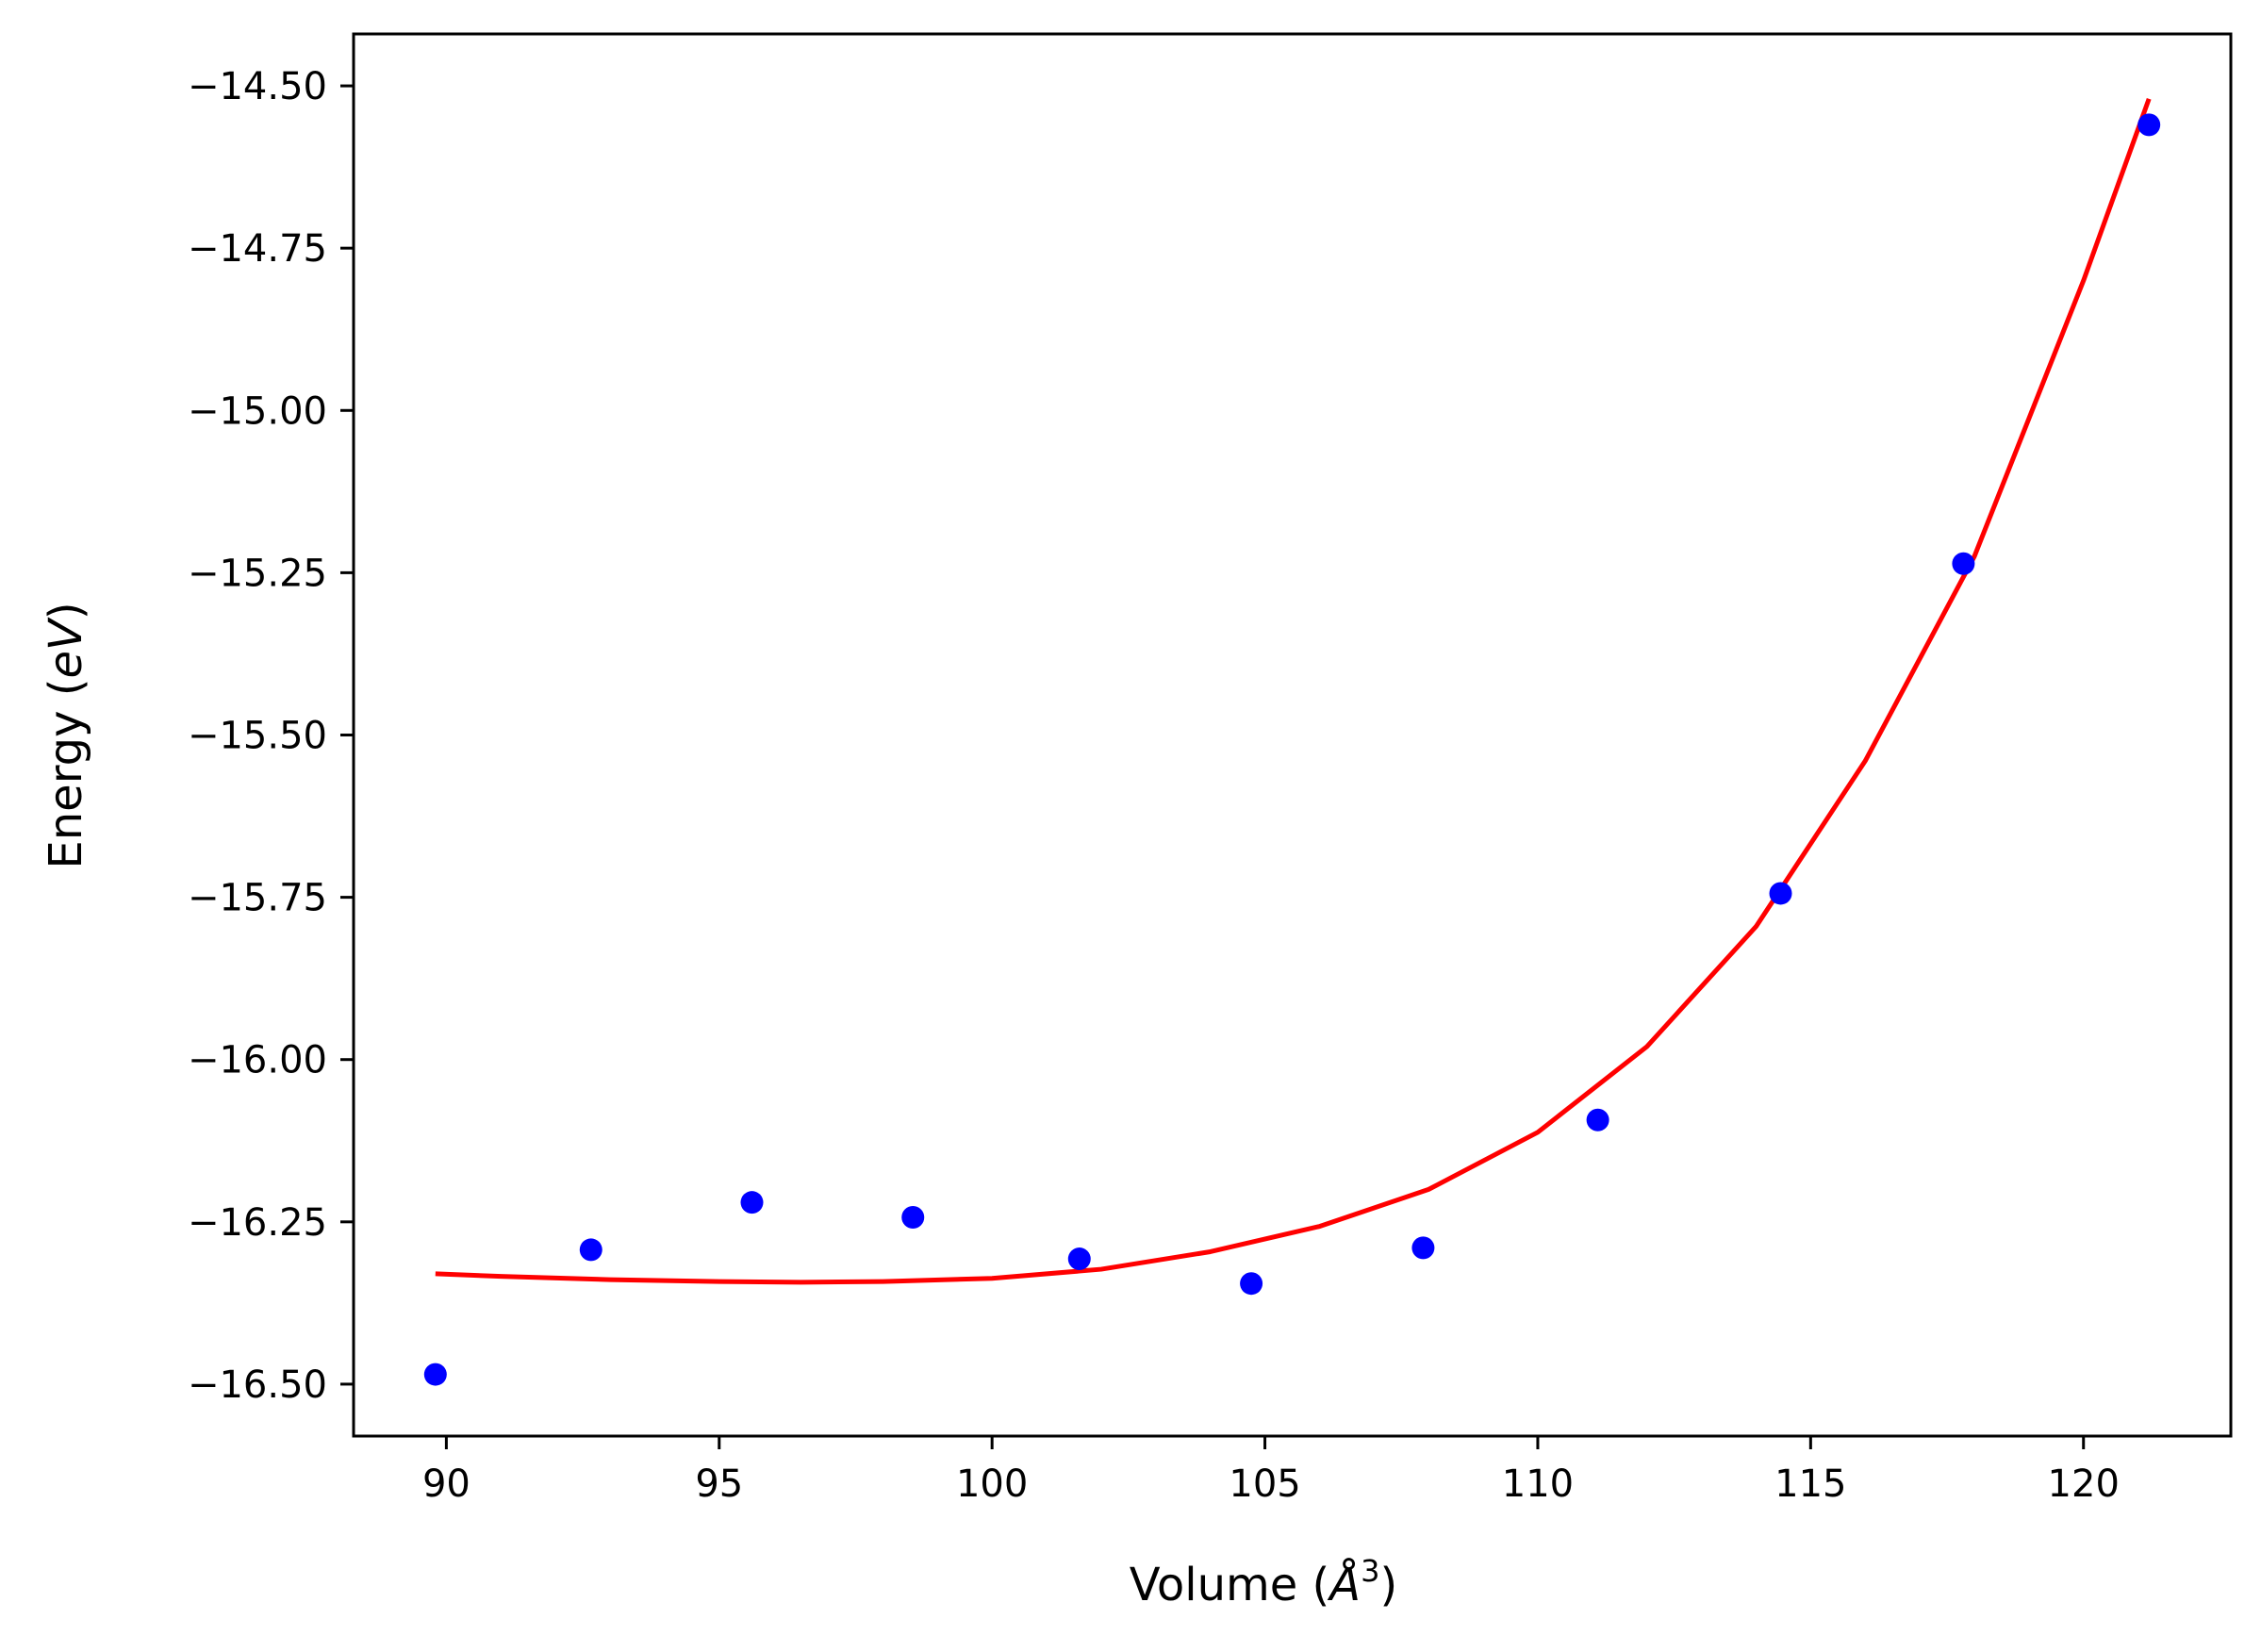  Describe the element at coordinates (257, 573) in the screenshot. I see `y-tick-label: −15.25` at that location.